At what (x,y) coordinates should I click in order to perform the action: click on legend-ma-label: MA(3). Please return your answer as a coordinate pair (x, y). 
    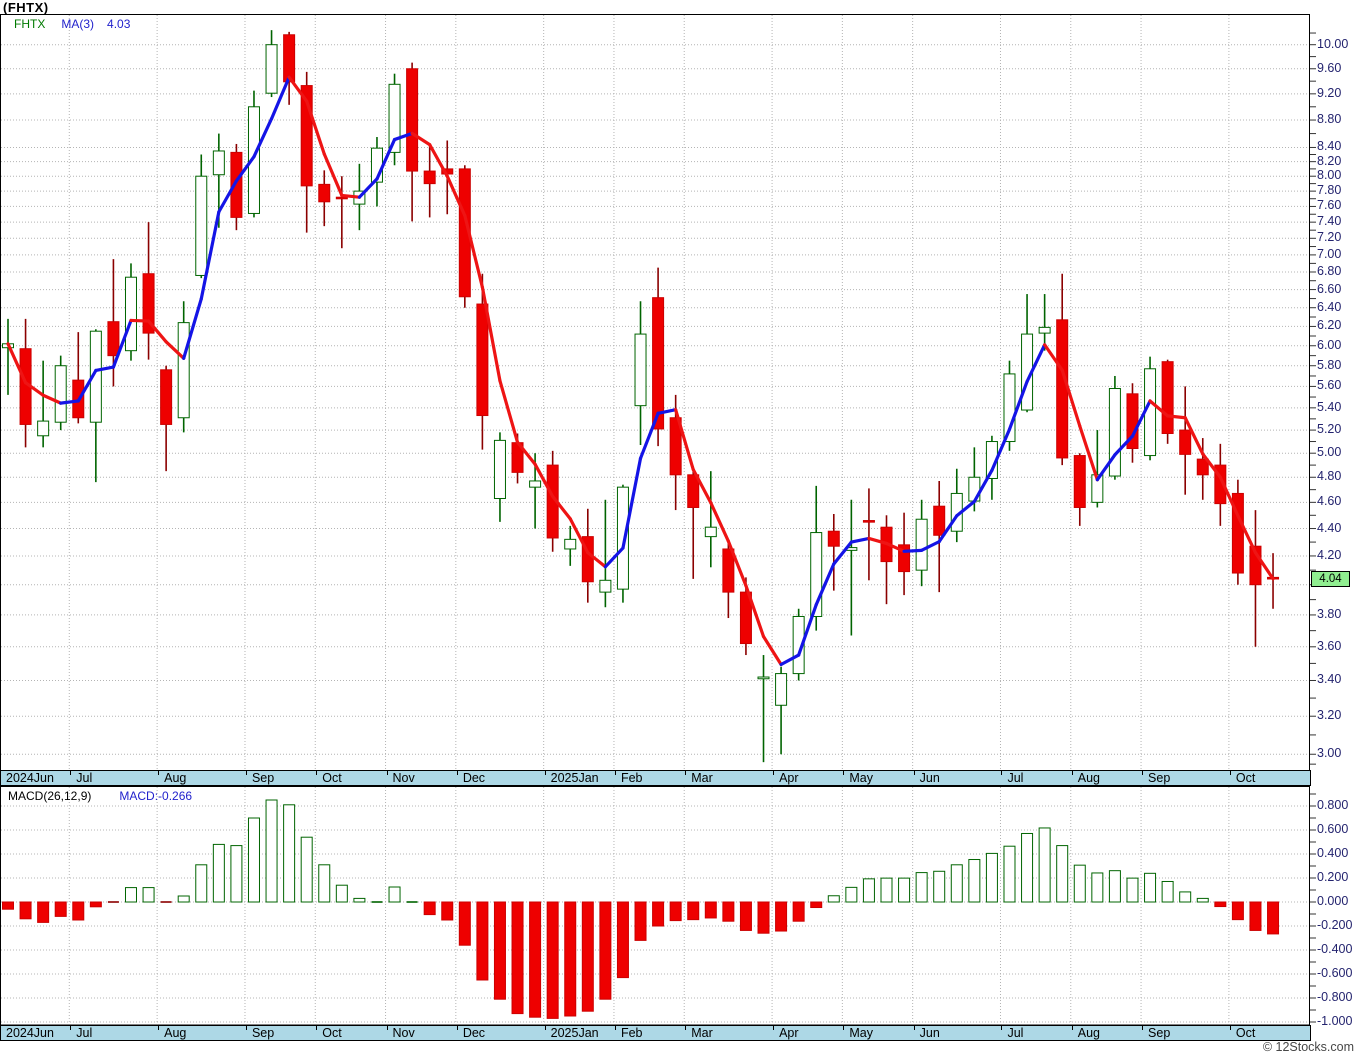
    Looking at the image, I should click on (78, 24).